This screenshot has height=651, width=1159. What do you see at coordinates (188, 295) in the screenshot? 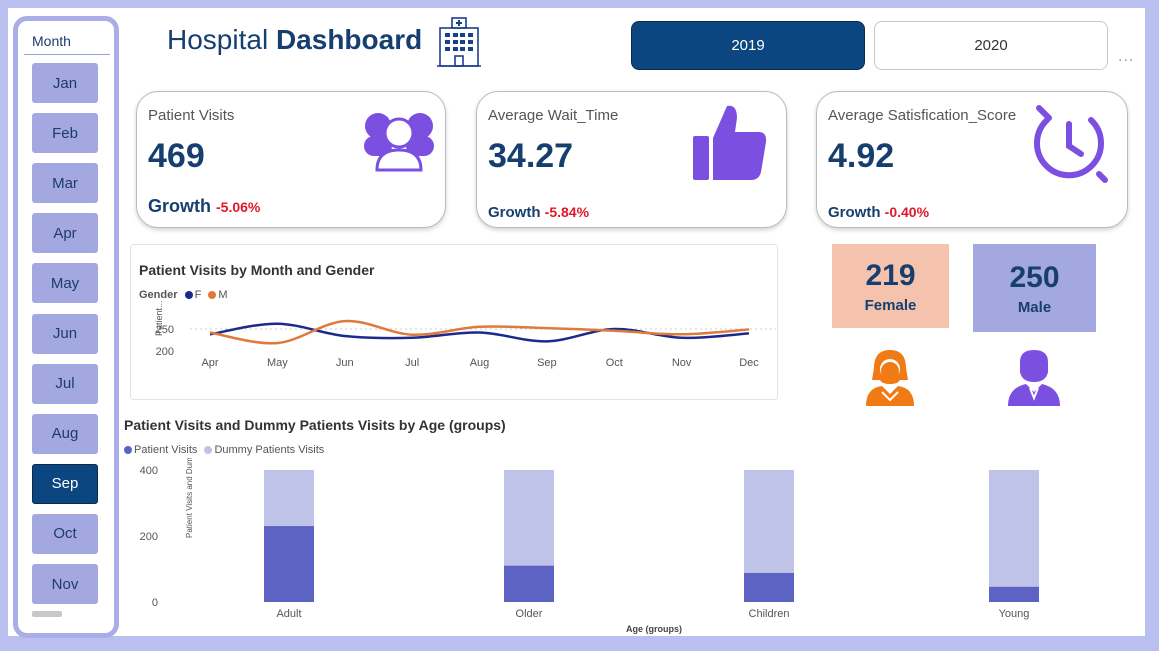
I see `legend-dot-f` at bounding box center [188, 295].